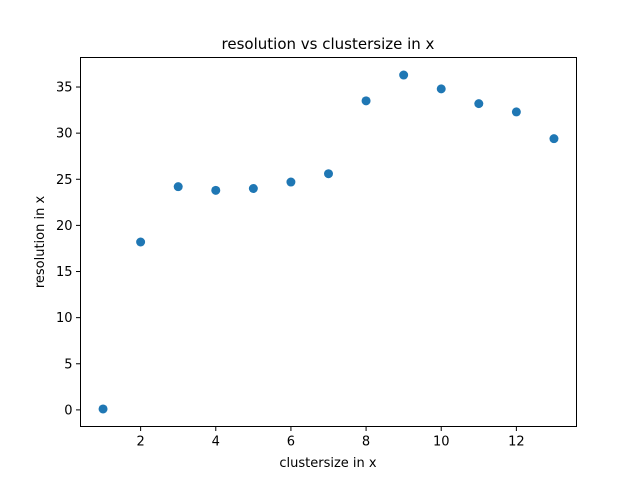 This screenshot has width=640, height=480. I want to click on x-axis-label: clustersize in x, so click(328, 463).